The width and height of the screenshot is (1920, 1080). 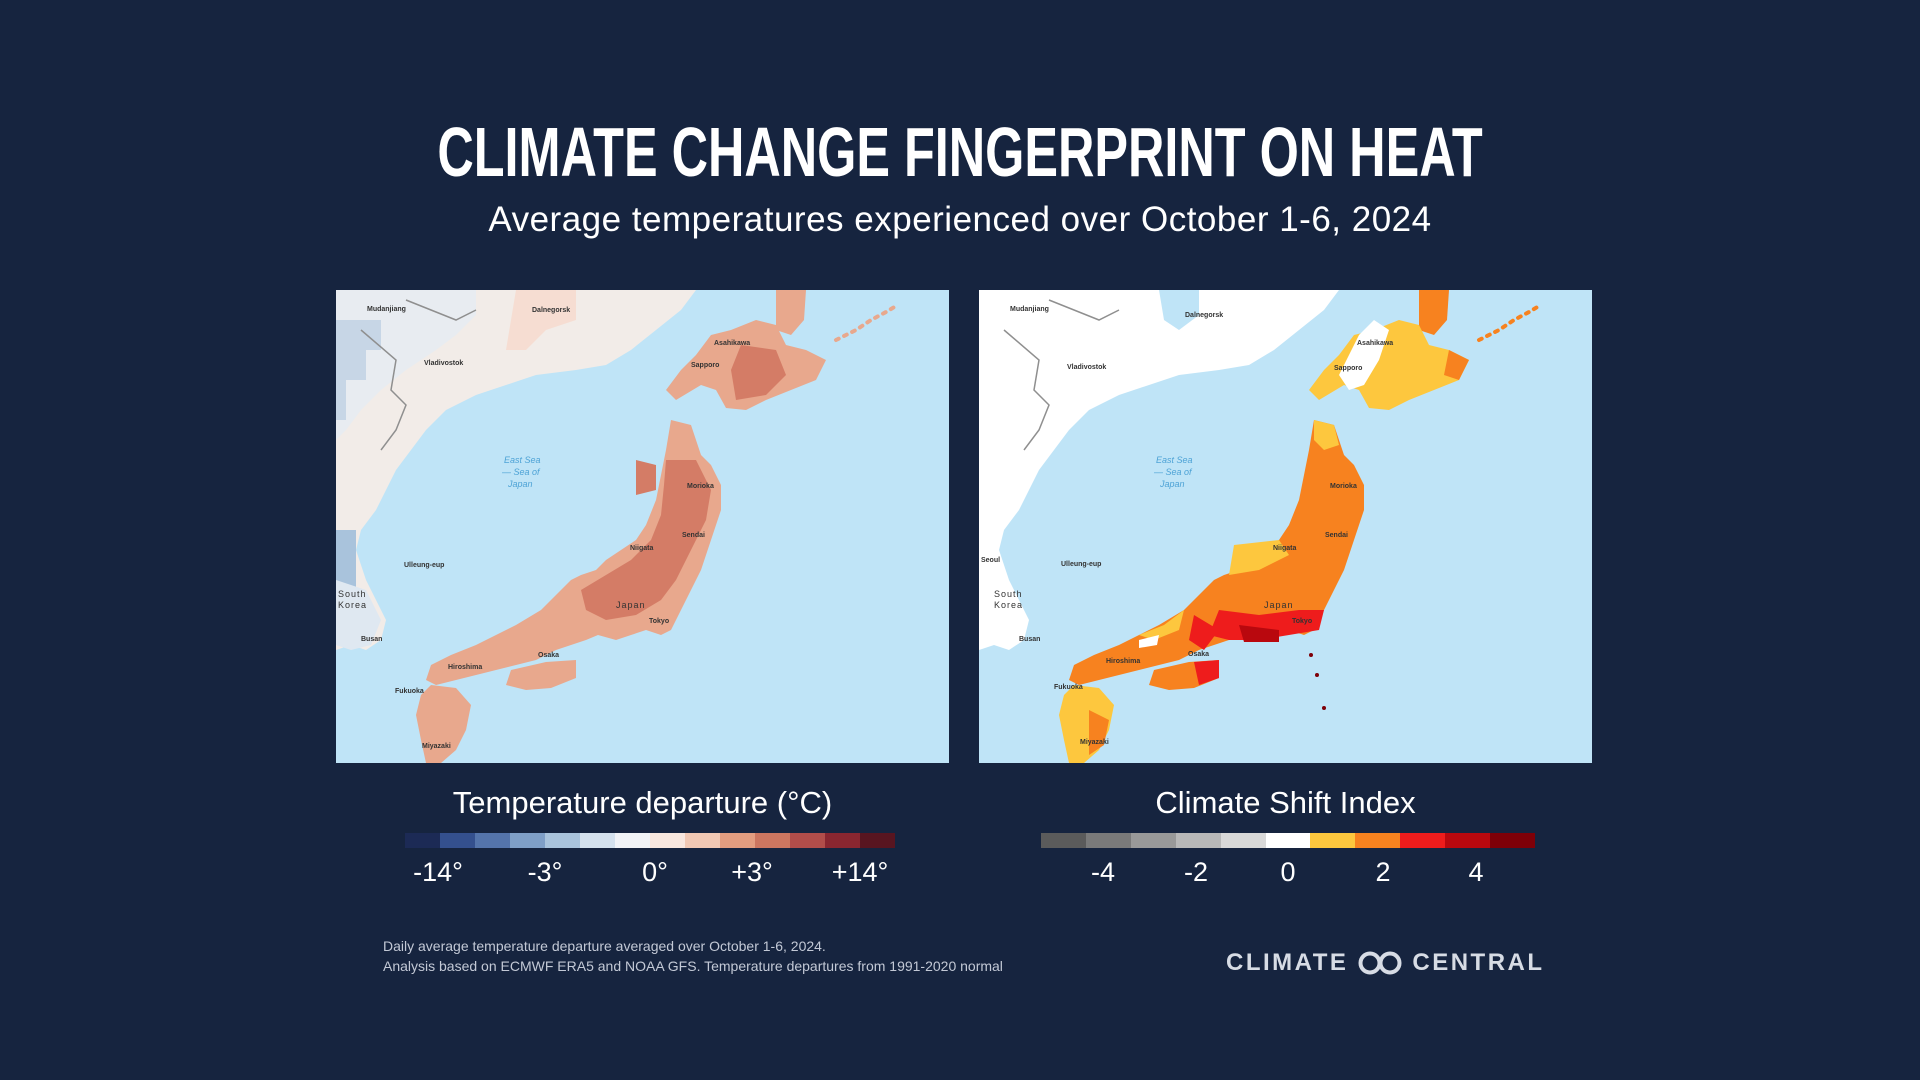 I want to click on temperature-tick-label: -3°, so click(x=545, y=872).